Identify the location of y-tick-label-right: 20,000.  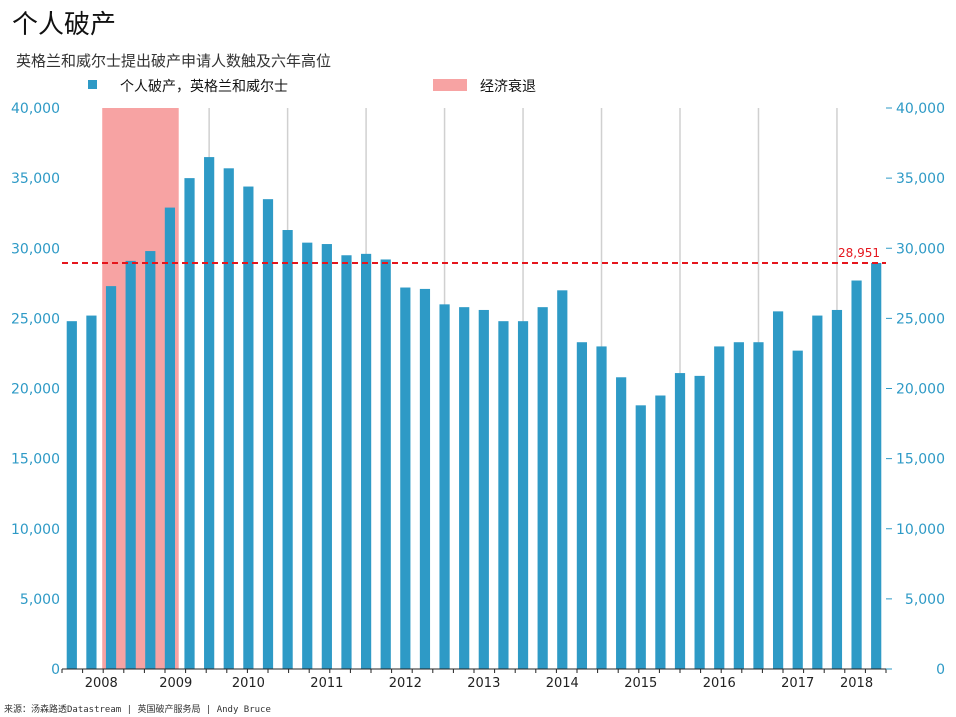
(920, 390).